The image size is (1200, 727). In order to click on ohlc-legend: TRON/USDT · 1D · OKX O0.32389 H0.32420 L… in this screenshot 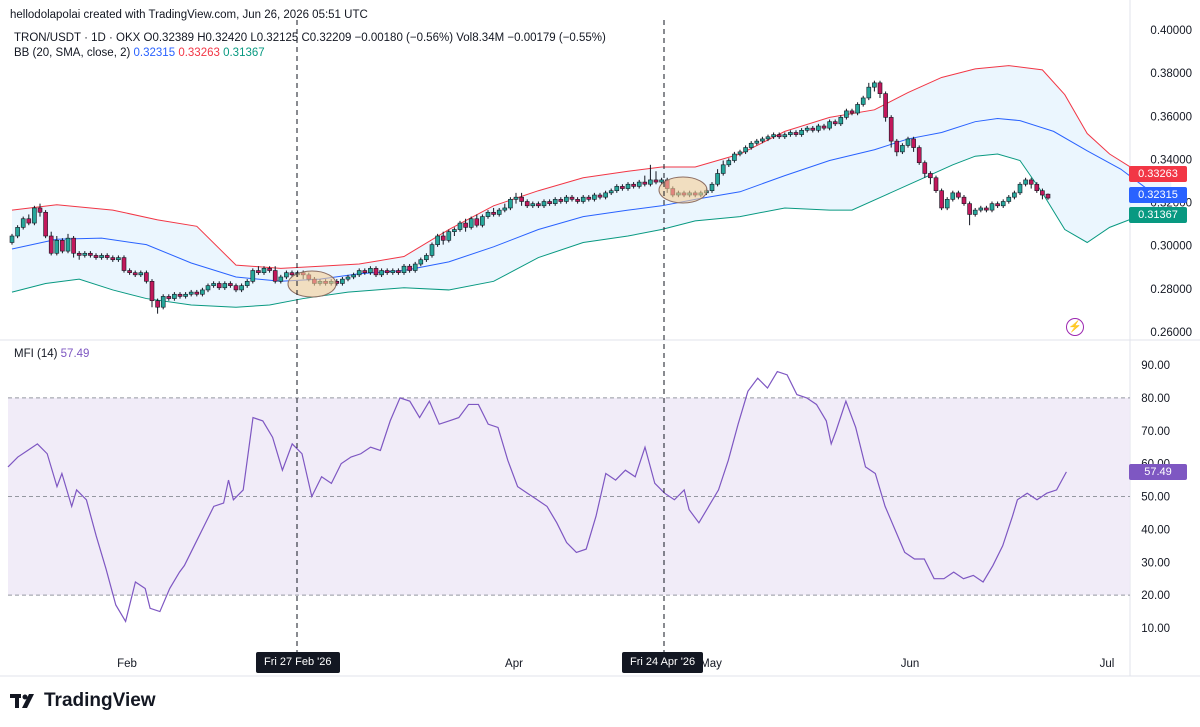, I will do `click(310, 38)`.